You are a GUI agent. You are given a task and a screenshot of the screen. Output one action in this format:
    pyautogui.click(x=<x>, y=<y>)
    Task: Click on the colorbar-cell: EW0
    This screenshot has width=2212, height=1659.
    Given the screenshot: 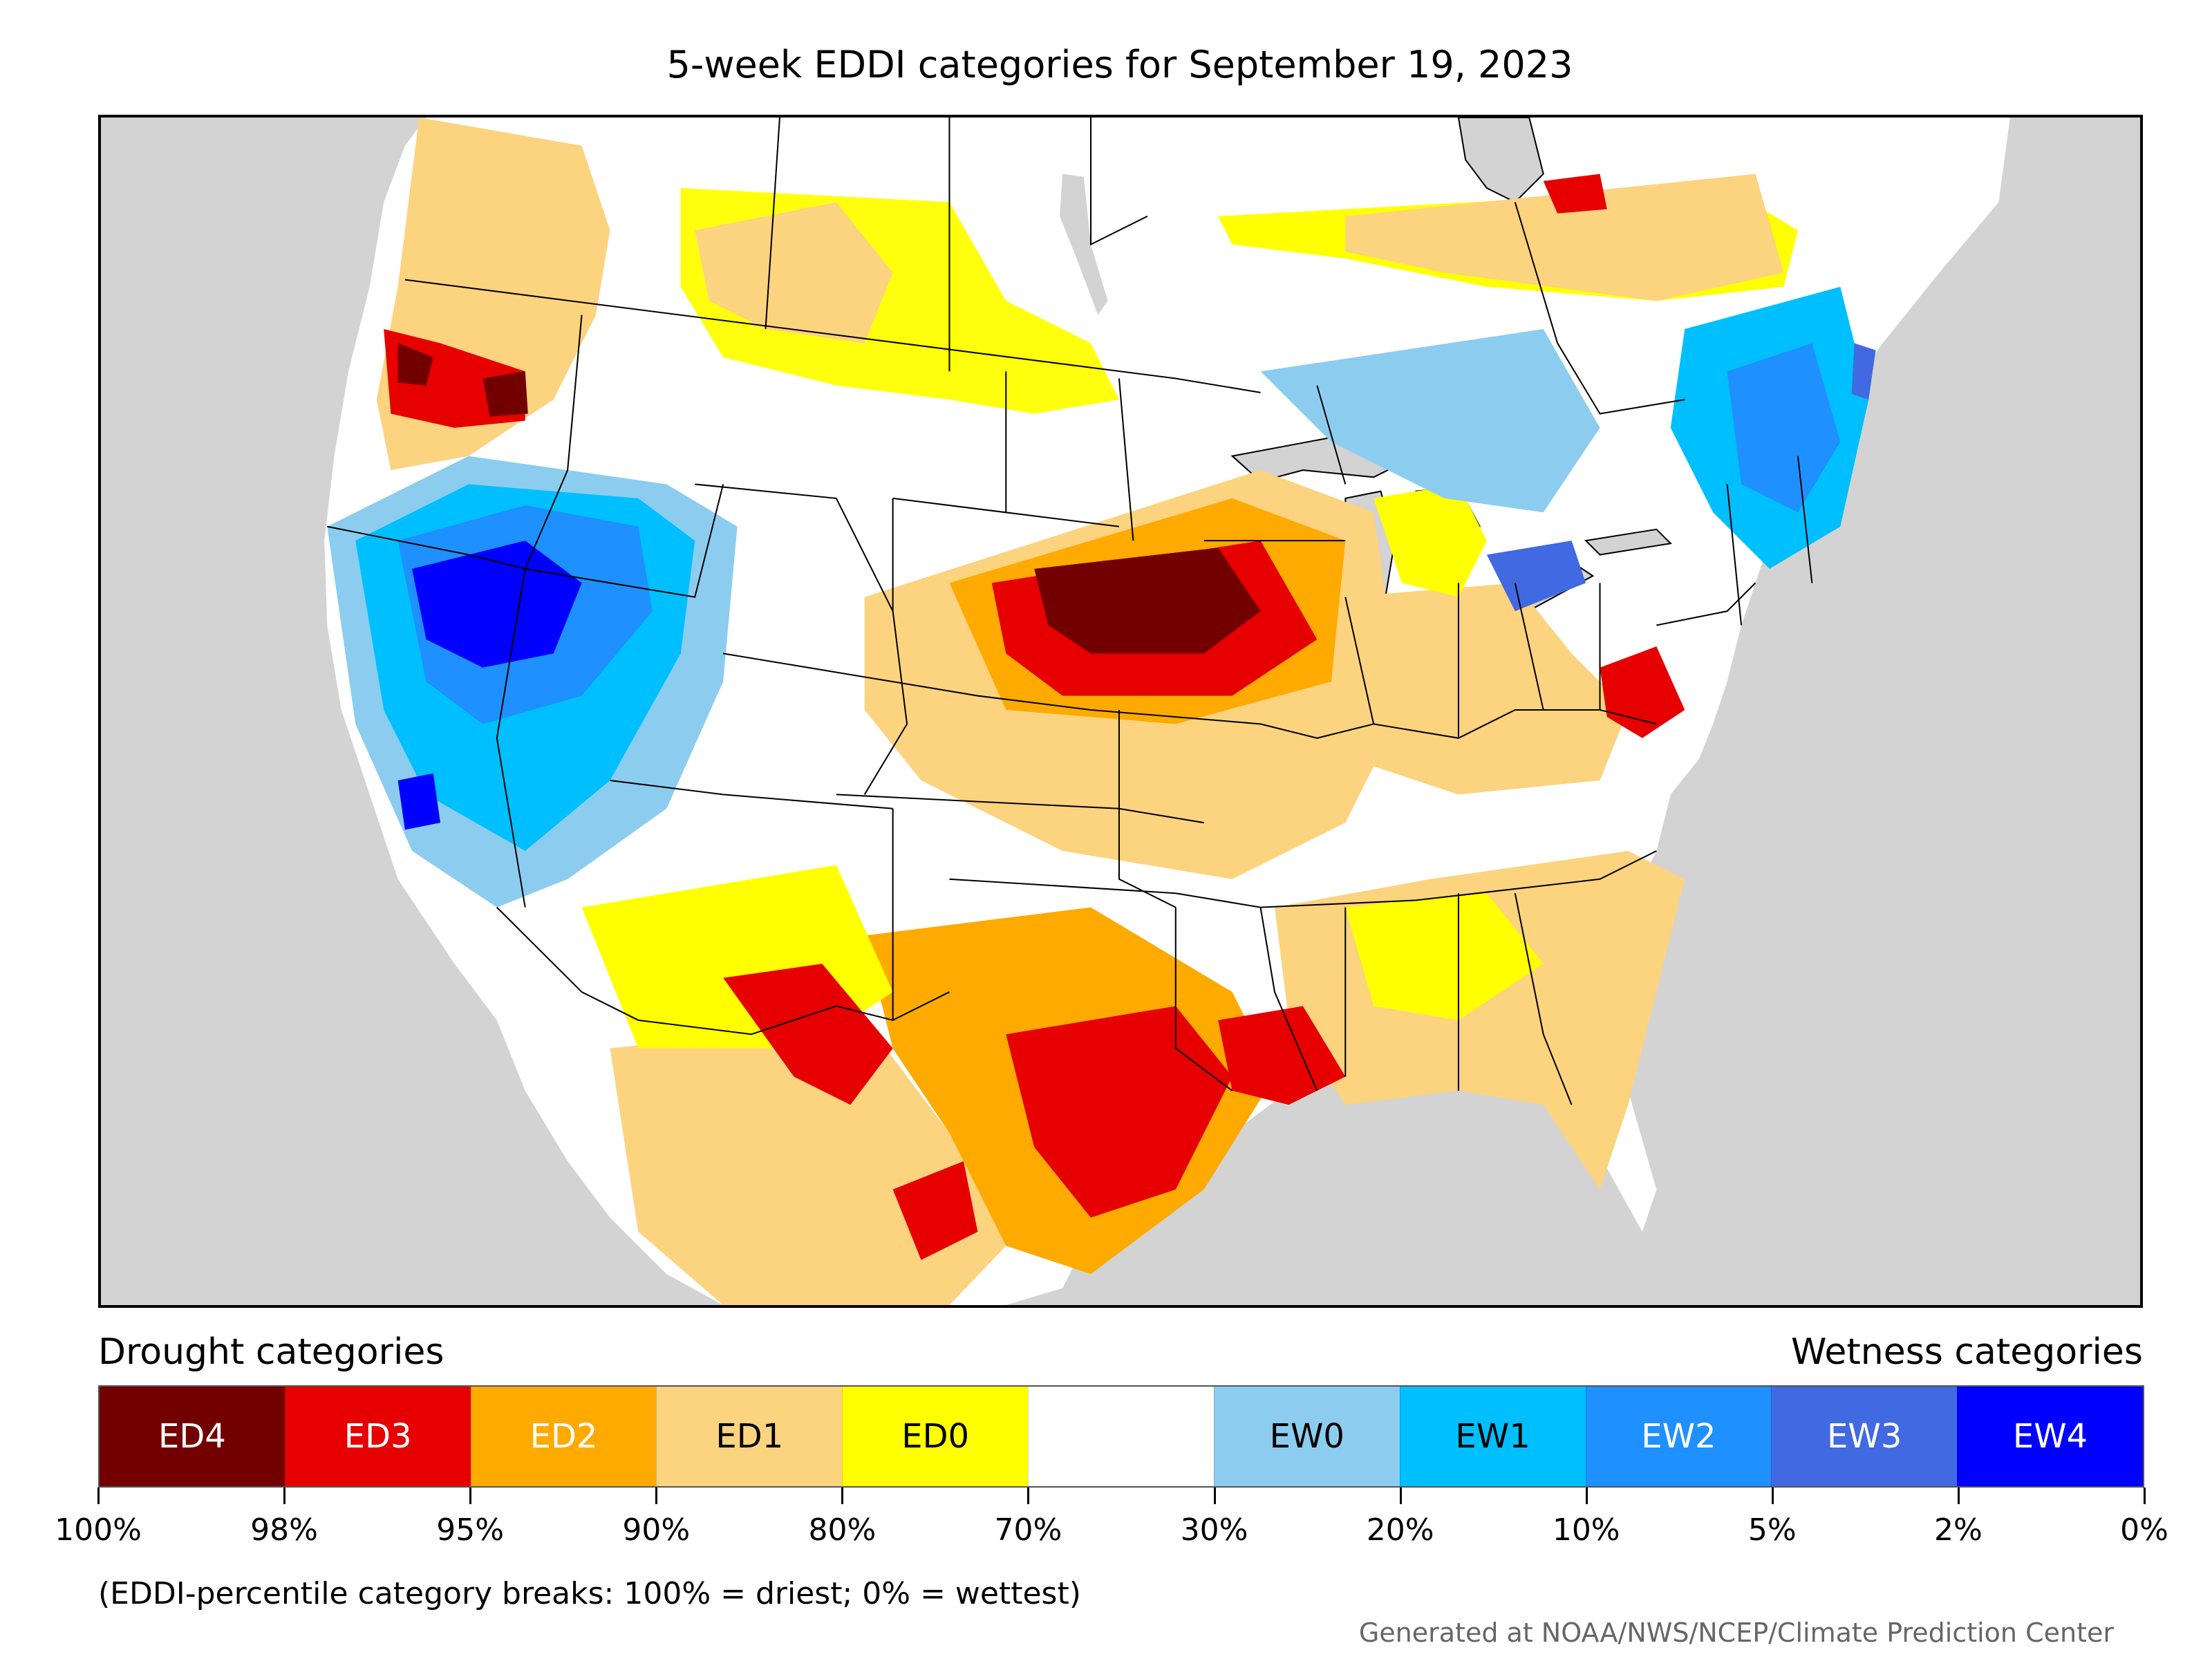 What is the action you would take?
    pyautogui.click(x=1306, y=1436)
    